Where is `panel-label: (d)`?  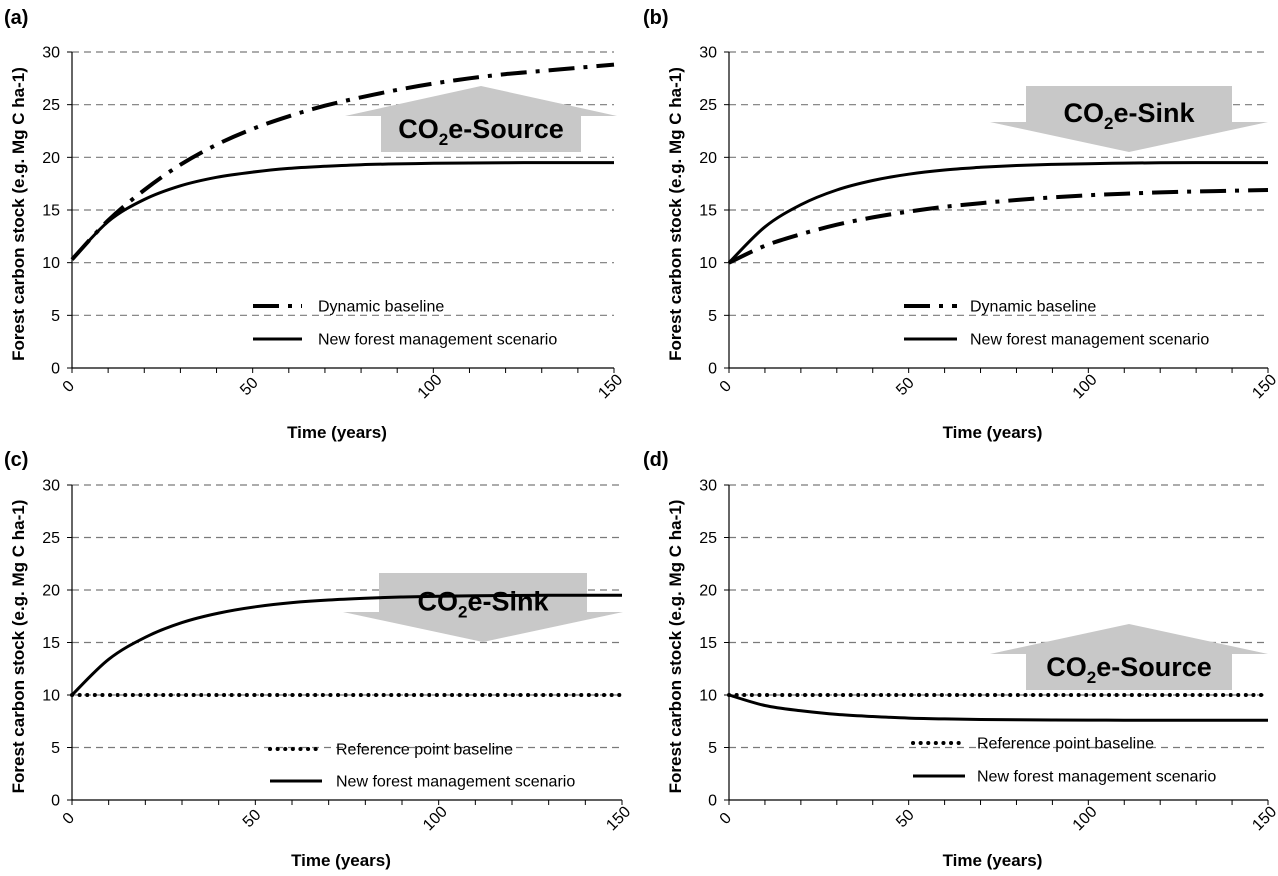 panel-label: (d) is located at coordinates (656, 460).